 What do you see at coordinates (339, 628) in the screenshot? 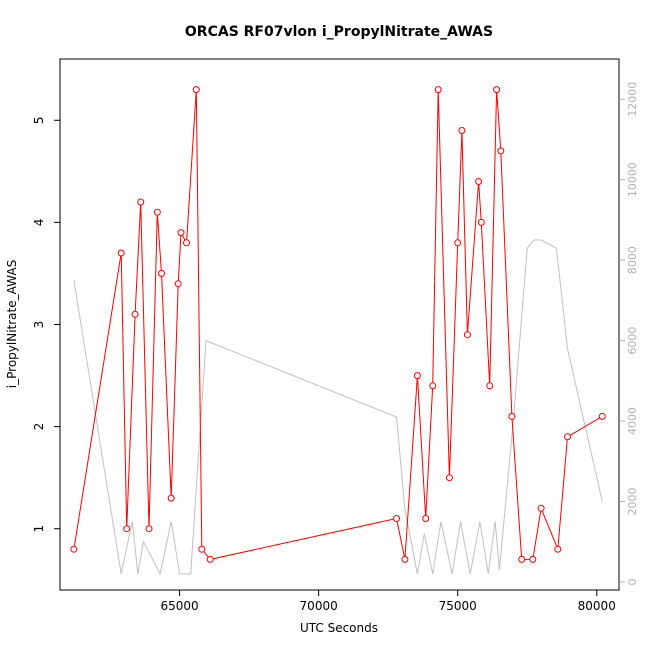
I see `x-axis-label: UTC Seconds` at bounding box center [339, 628].